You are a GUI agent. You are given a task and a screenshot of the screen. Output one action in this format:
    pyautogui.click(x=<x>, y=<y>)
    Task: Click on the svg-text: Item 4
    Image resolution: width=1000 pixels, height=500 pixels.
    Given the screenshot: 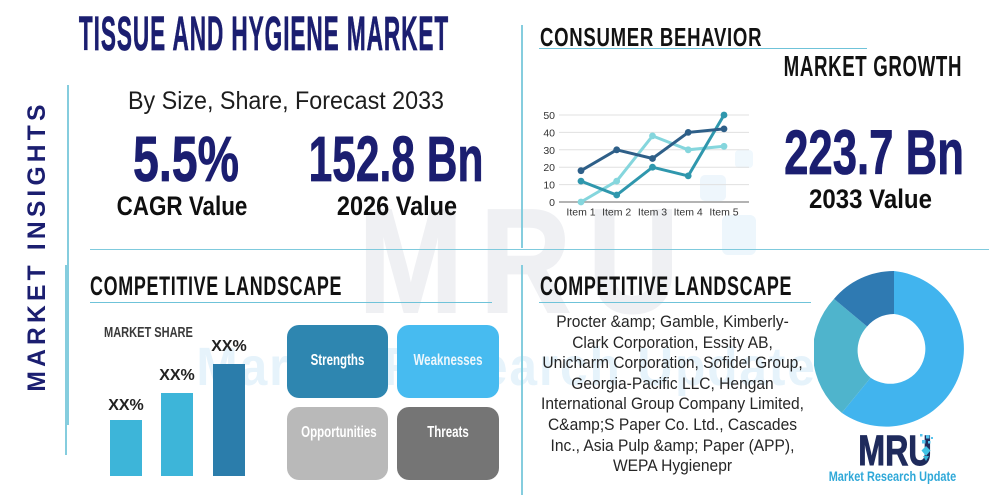 What is the action you would take?
    pyautogui.click(x=688, y=213)
    